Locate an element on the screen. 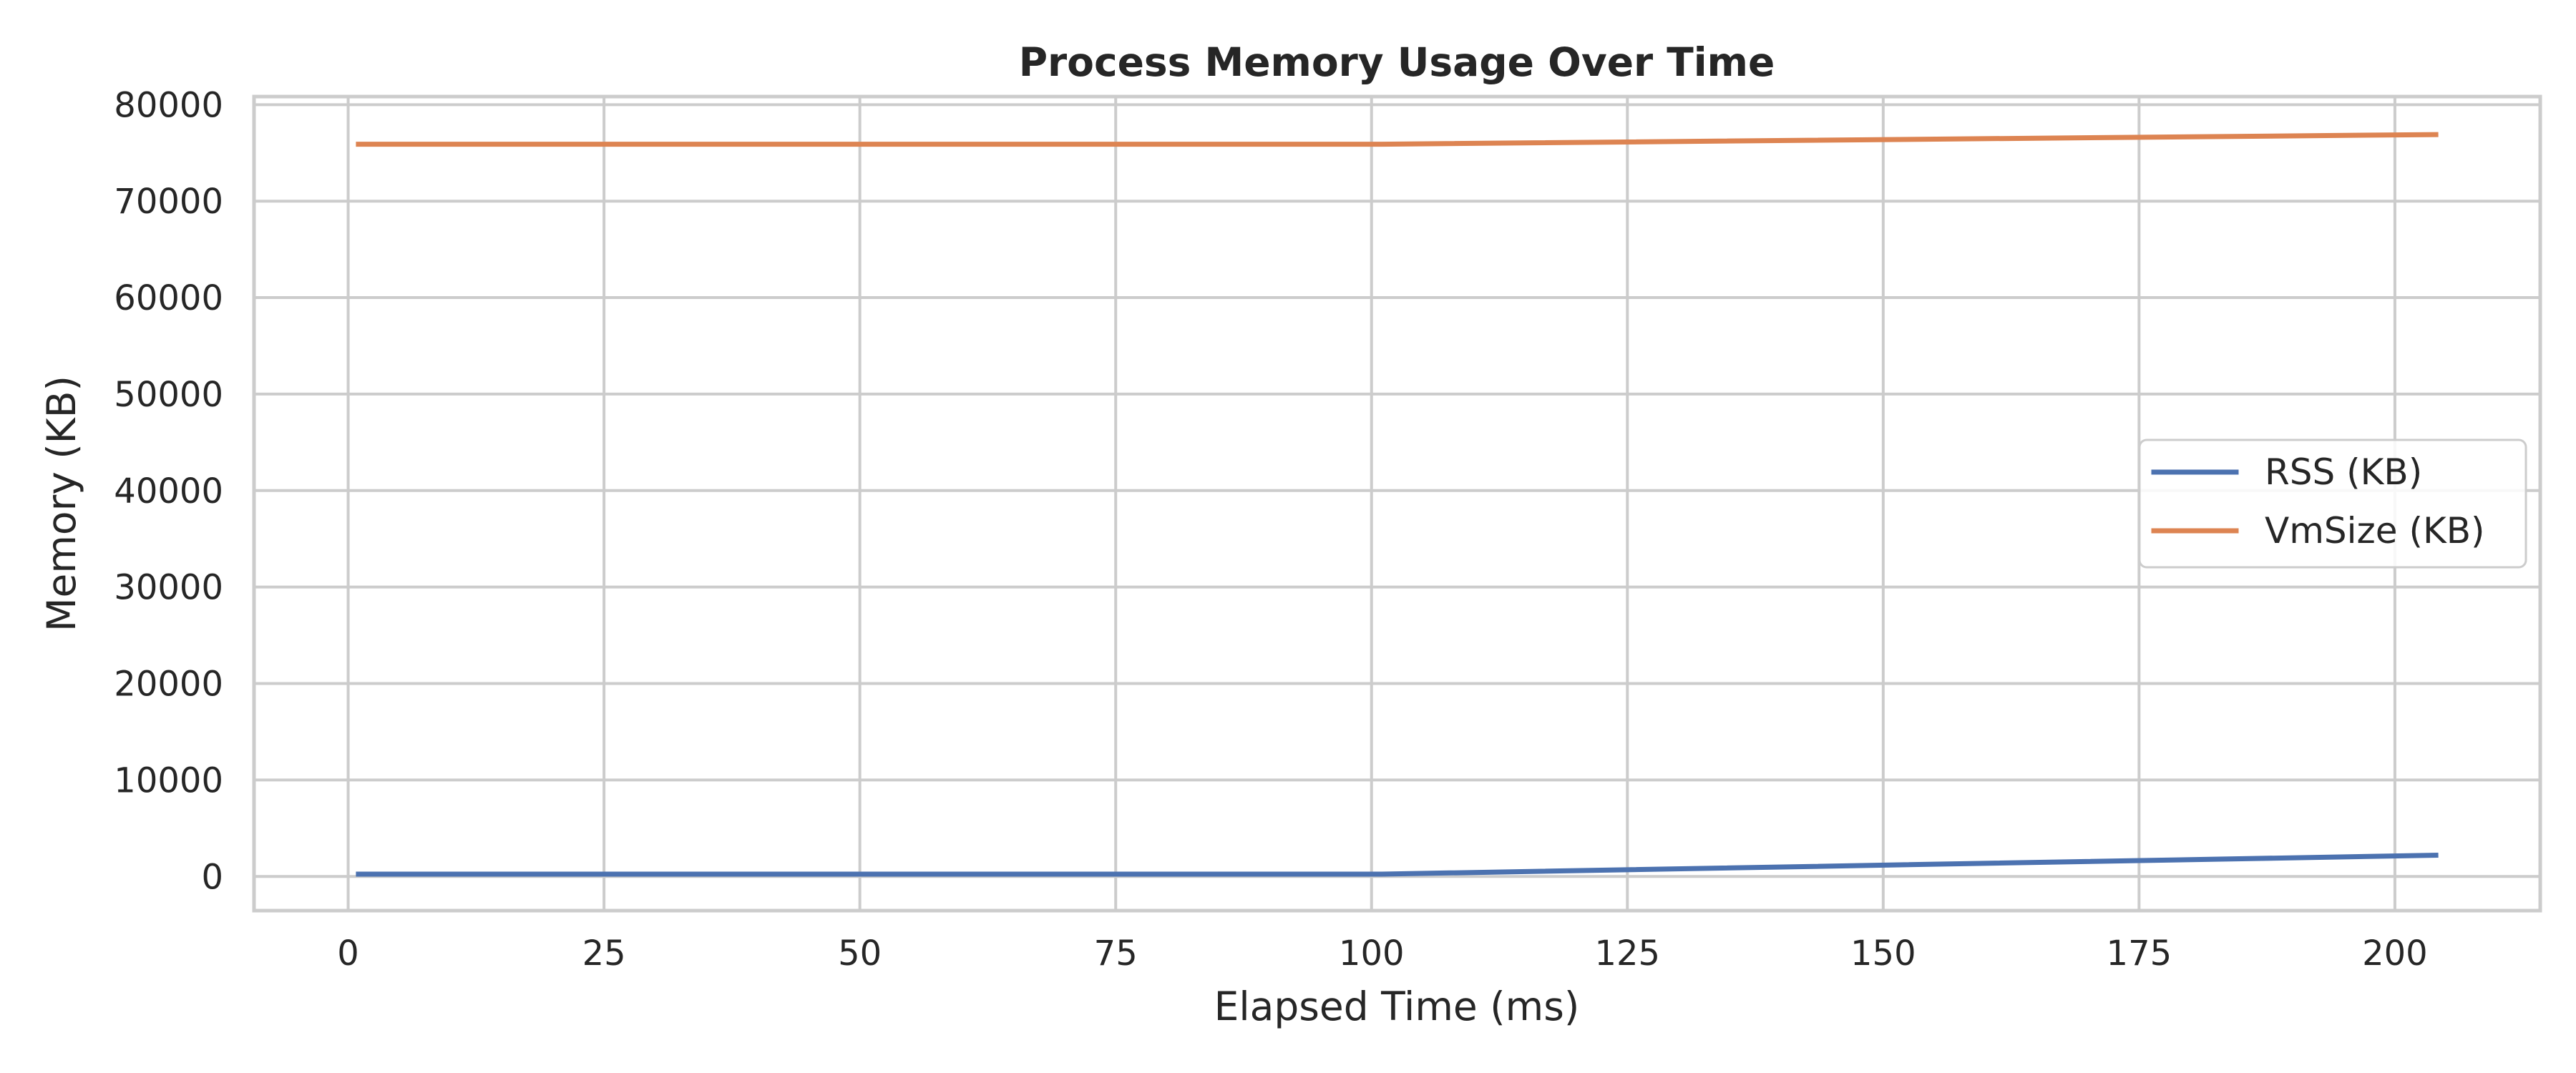 This screenshot has height=1073, width=2576. legend-label-vmsize: VmSize (KB) is located at coordinates (2375, 531).